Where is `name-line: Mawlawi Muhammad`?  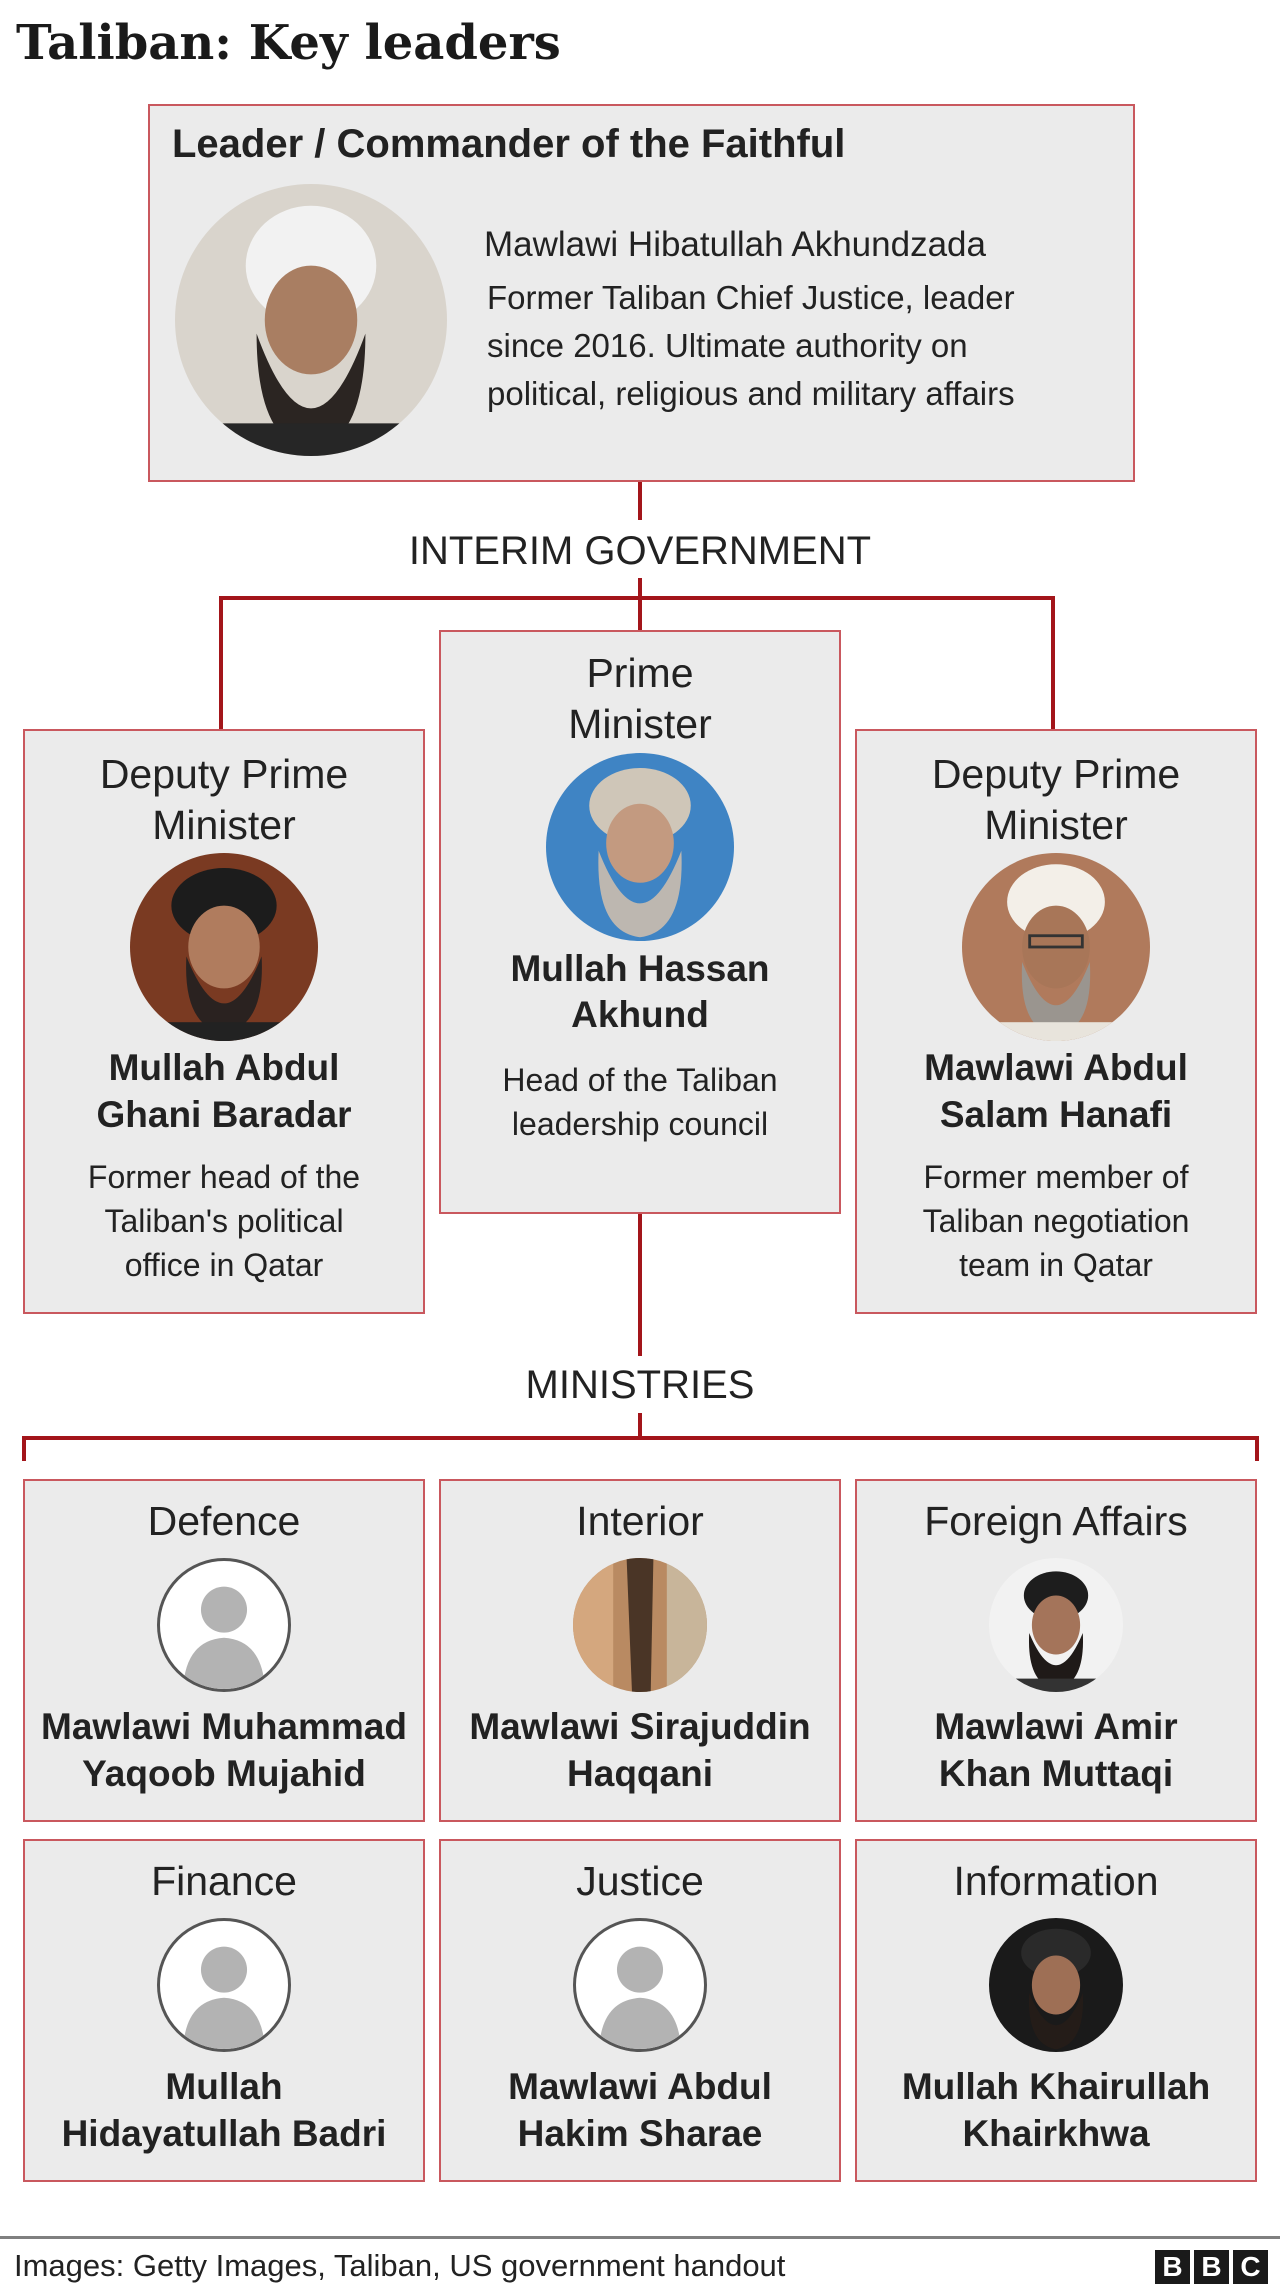 name-line: Mawlawi Muhammad is located at coordinates (224, 1726).